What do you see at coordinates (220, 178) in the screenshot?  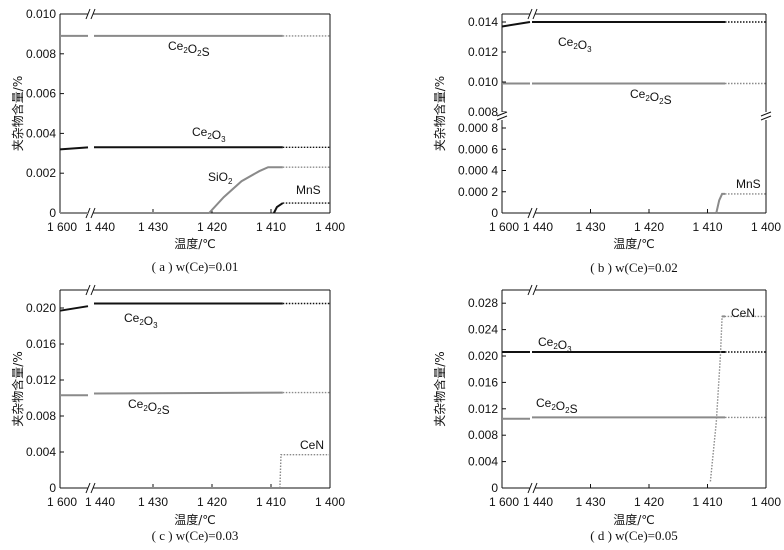 I see `series-sio2-label: SiO2` at bounding box center [220, 178].